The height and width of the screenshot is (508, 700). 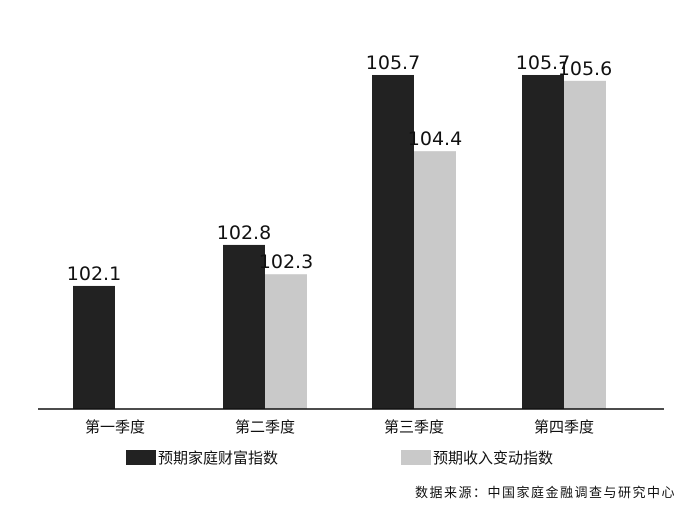 What do you see at coordinates (339, 458) in the screenshot?
I see `legend: 预期家庭财富指数 预期收入变动指数` at bounding box center [339, 458].